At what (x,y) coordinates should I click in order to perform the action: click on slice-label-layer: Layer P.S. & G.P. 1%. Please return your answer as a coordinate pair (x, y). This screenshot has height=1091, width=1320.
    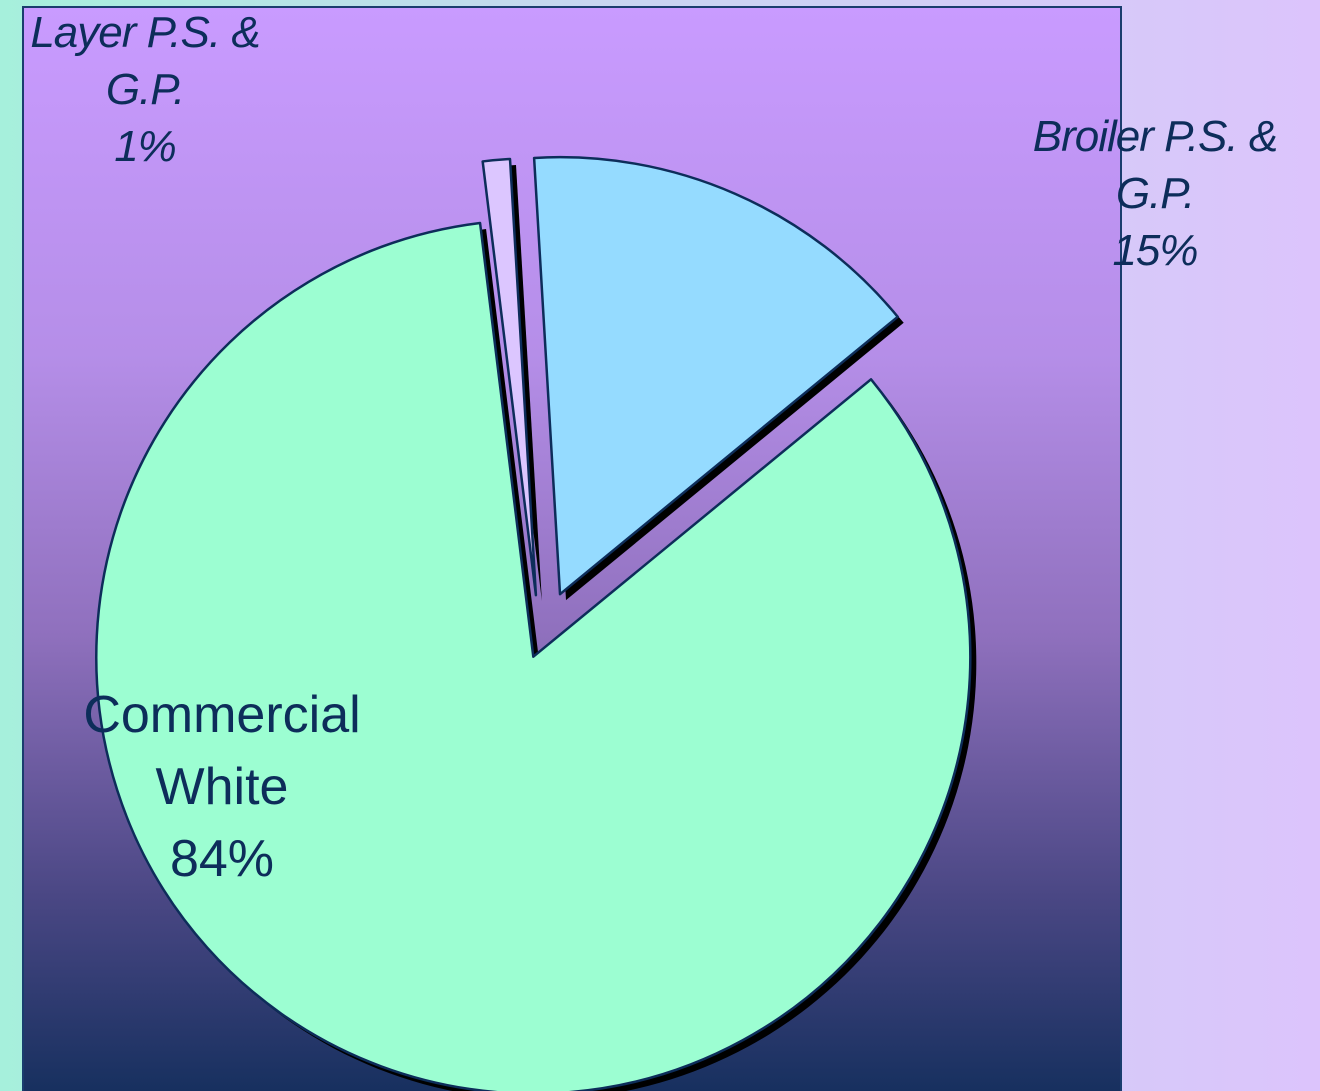
    Looking at the image, I should click on (145, 90).